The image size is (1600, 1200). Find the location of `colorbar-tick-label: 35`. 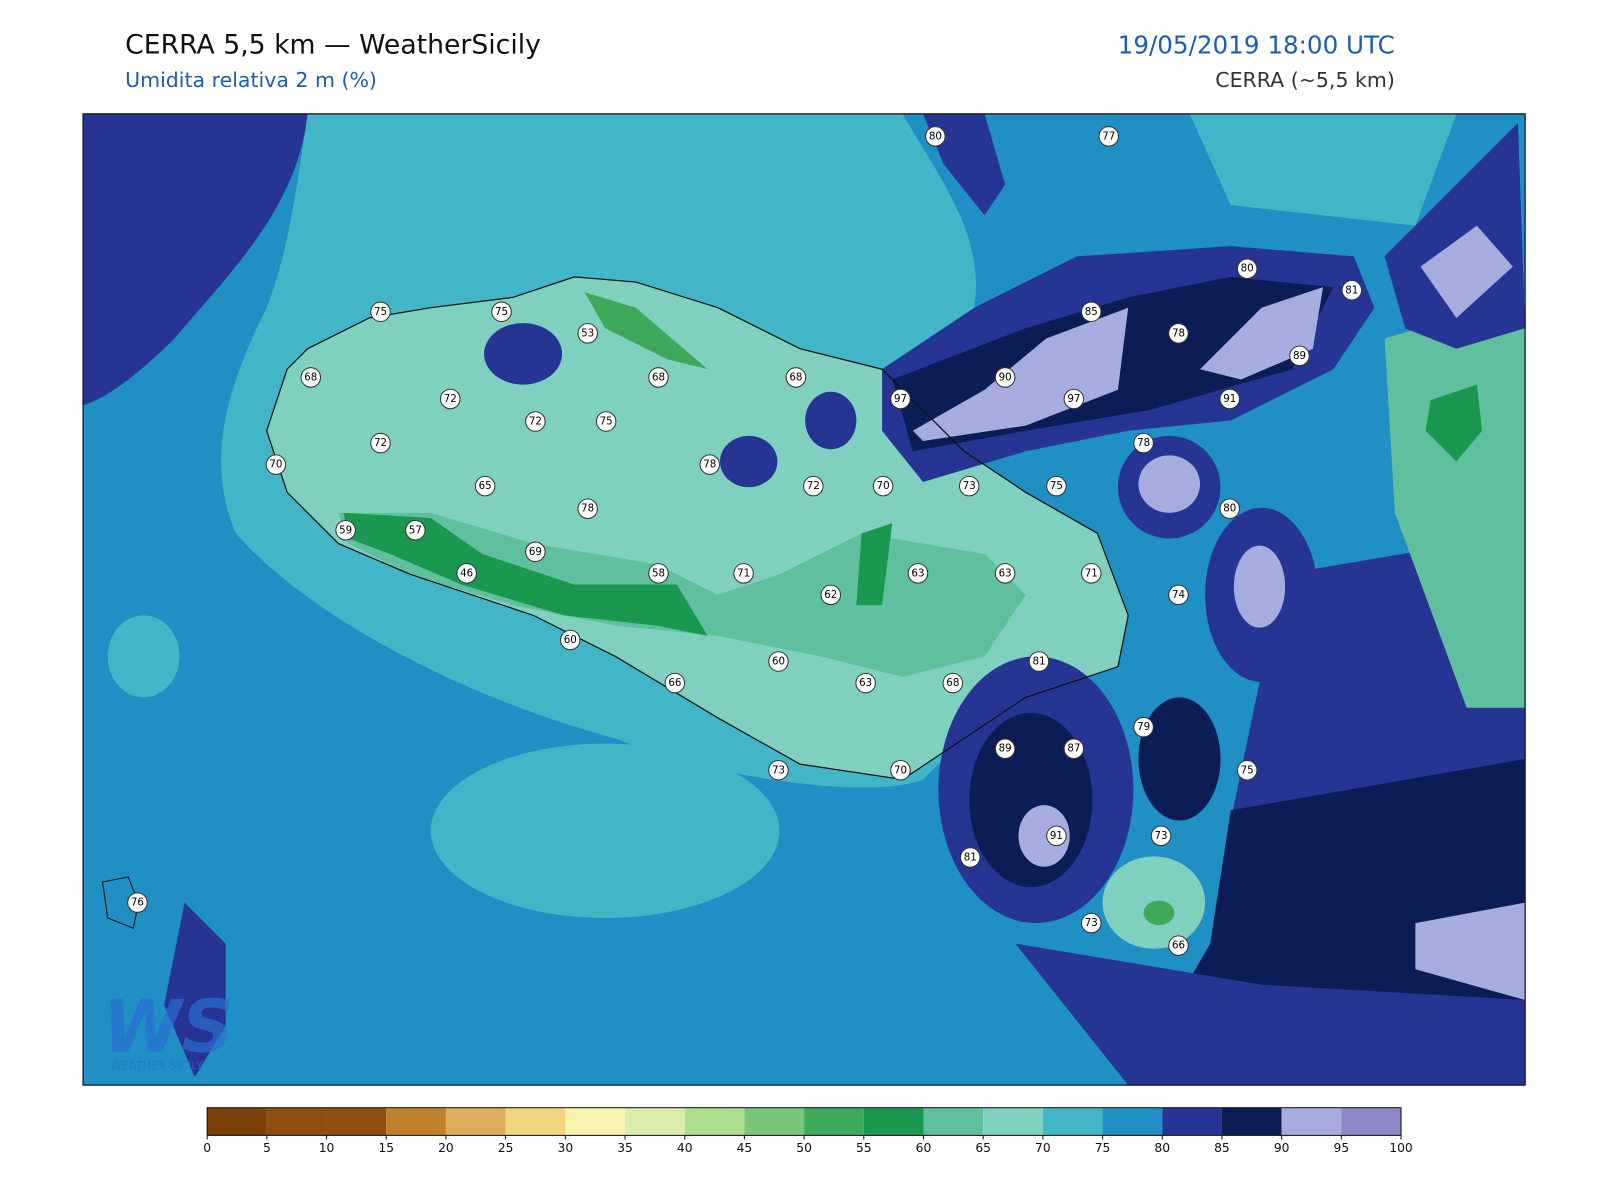

colorbar-tick-label: 35 is located at coordinates (625, 1148).